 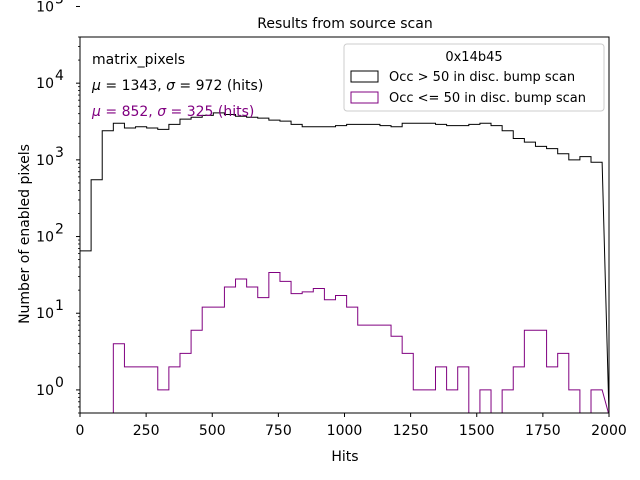 What do you see at coordinates (278, 431) in the screenshot?
I see `x-tick-label: 750` at bounding box center [278, 431].